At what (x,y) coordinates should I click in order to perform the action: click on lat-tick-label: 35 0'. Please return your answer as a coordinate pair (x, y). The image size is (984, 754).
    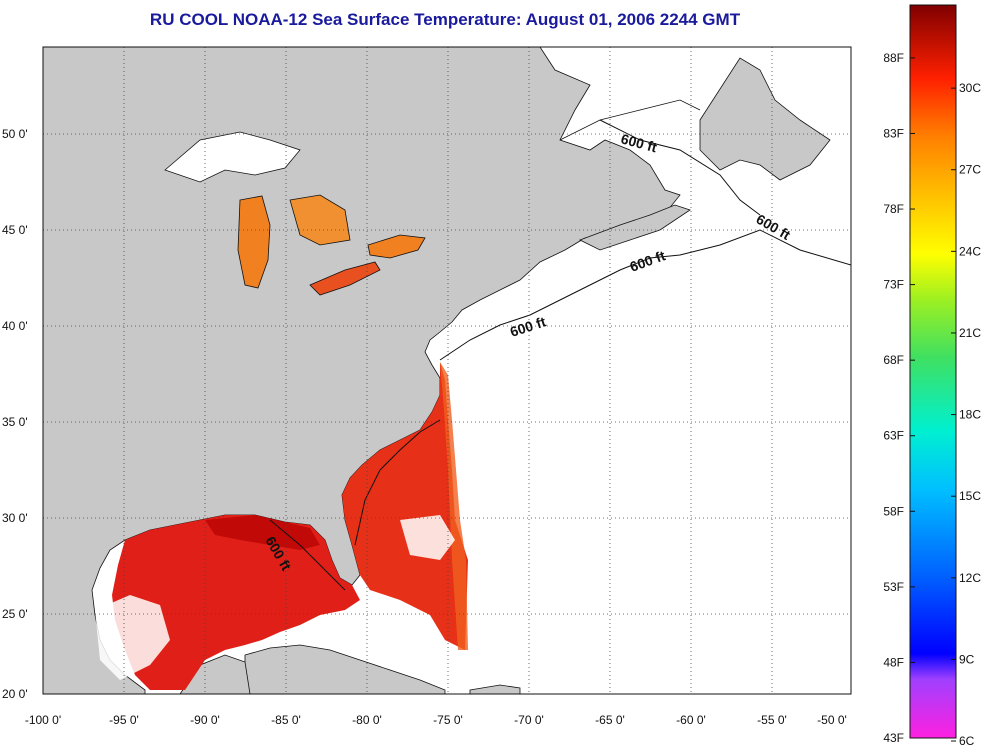
    Looking at the image, I should click on (15, 422).